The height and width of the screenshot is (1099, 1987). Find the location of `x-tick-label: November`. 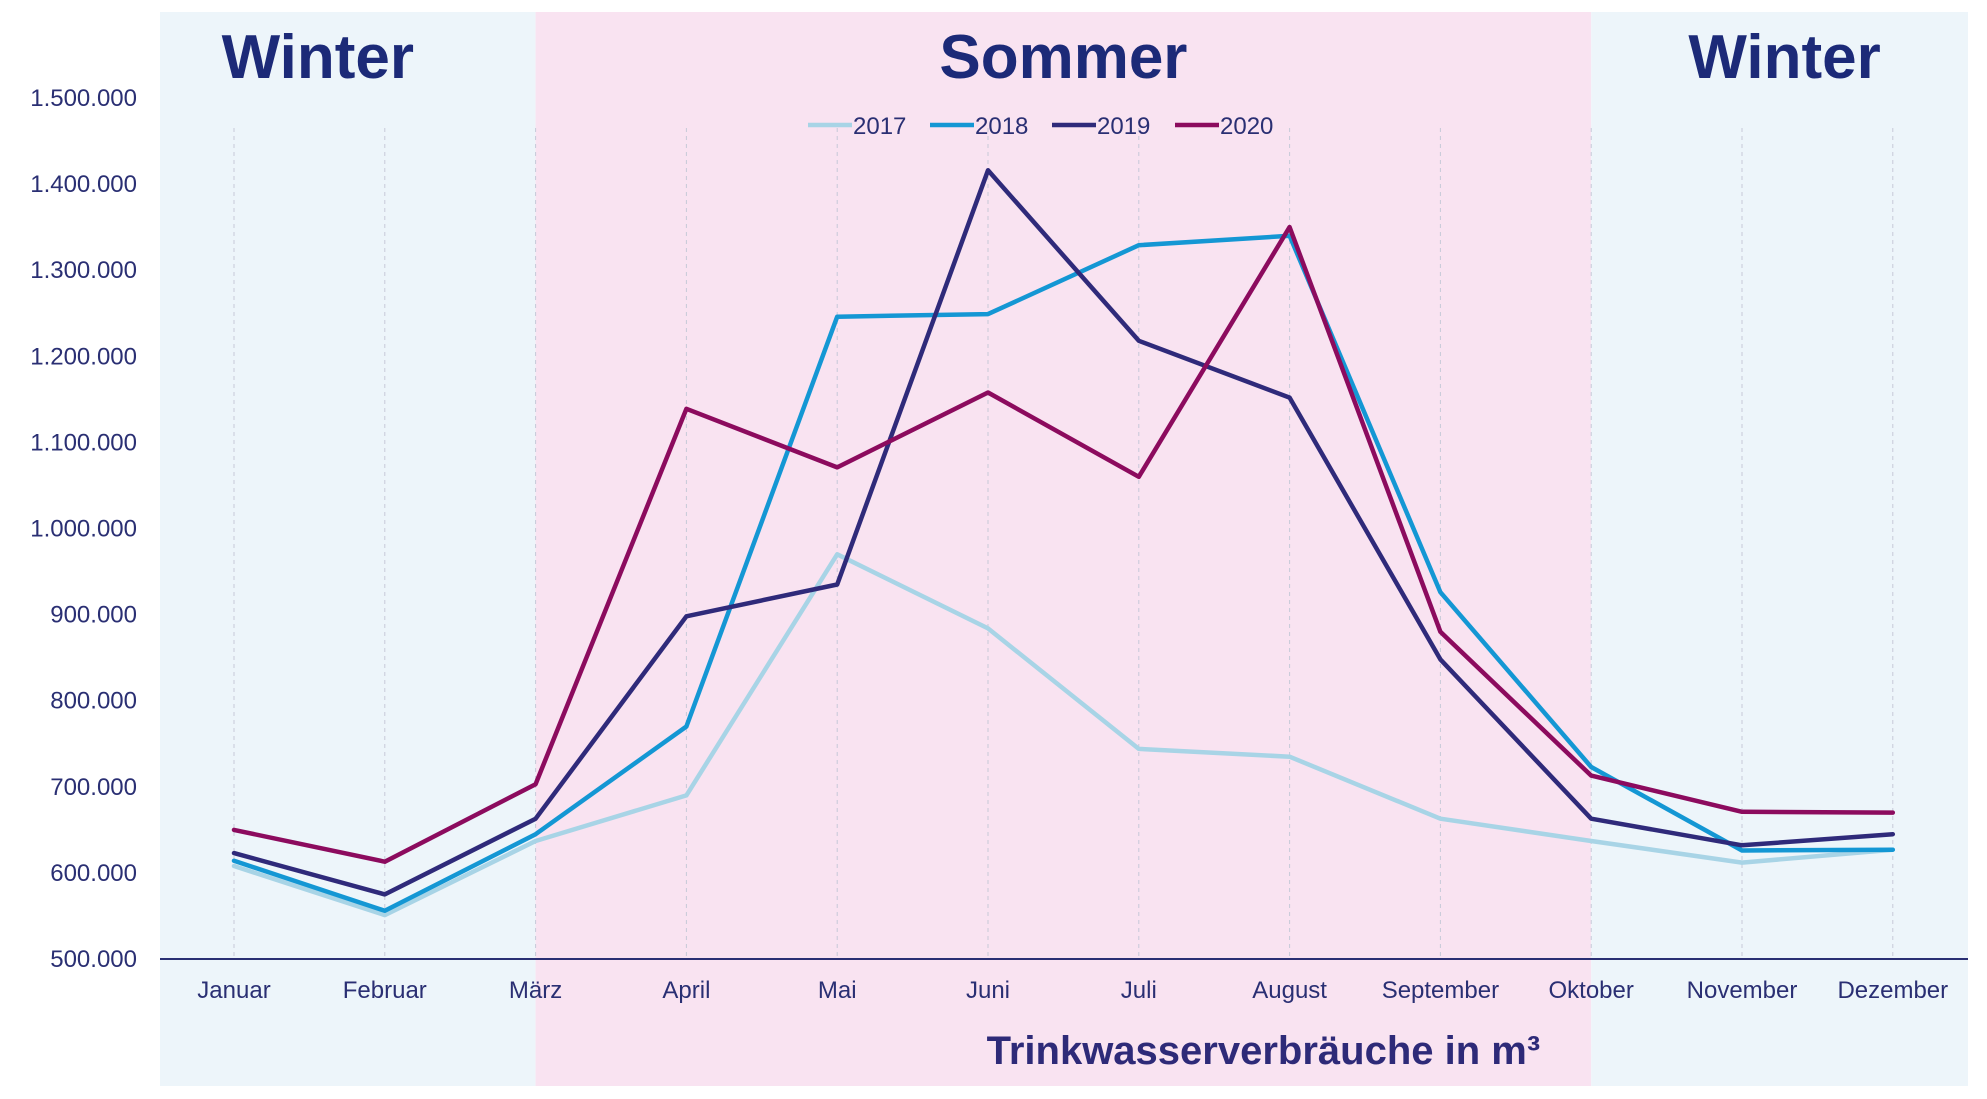

x-tick-label: November is located at coordinates (1742, 990).